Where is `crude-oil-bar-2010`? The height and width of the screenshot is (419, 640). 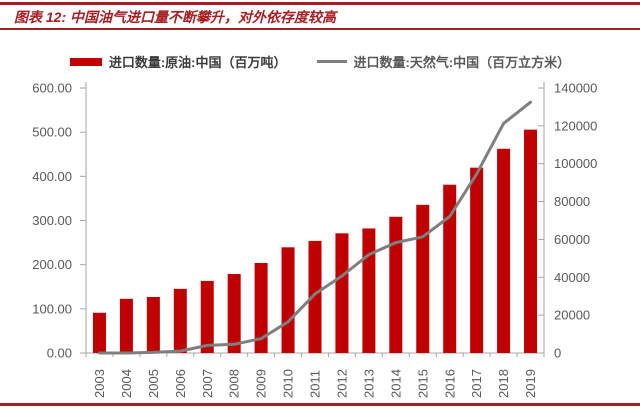
crude-oil-bar-2010 is located at coordinates (288, 300).